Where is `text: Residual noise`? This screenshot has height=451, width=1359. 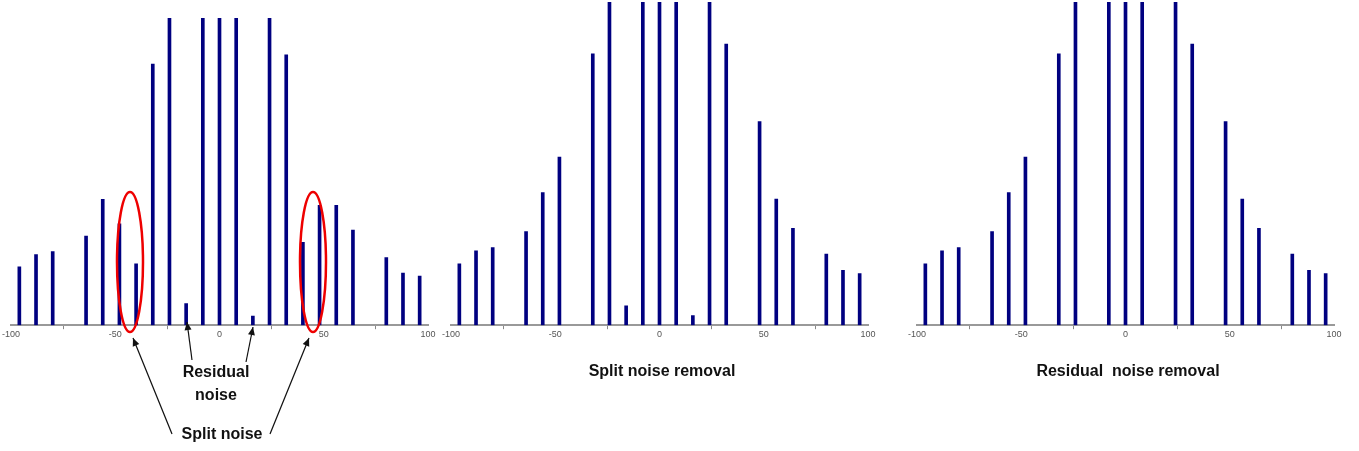
text: Residual noise is located at coordinates (216, 383).